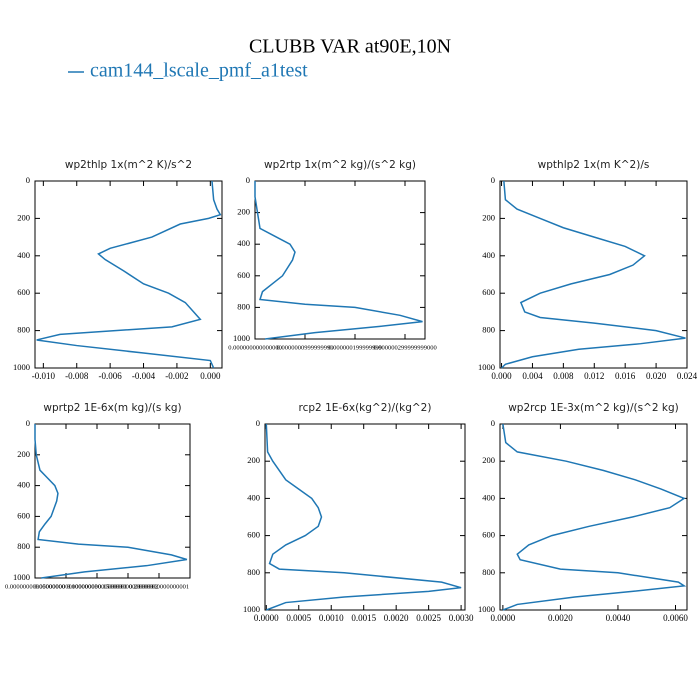 The image size is (700, 700). Describe the element at coordinates (404, 347) in the screenshot. I see `x-tick-label: 0.000000299999999000` at that location.